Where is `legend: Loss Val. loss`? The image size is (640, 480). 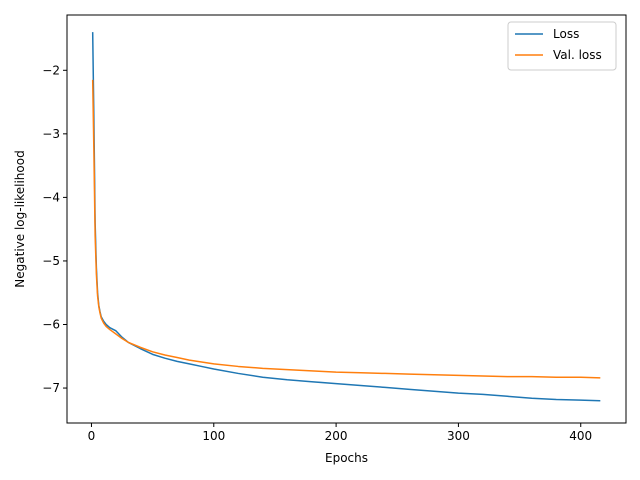
legend: Loss Val. loss is located at coordinates (562, 46).